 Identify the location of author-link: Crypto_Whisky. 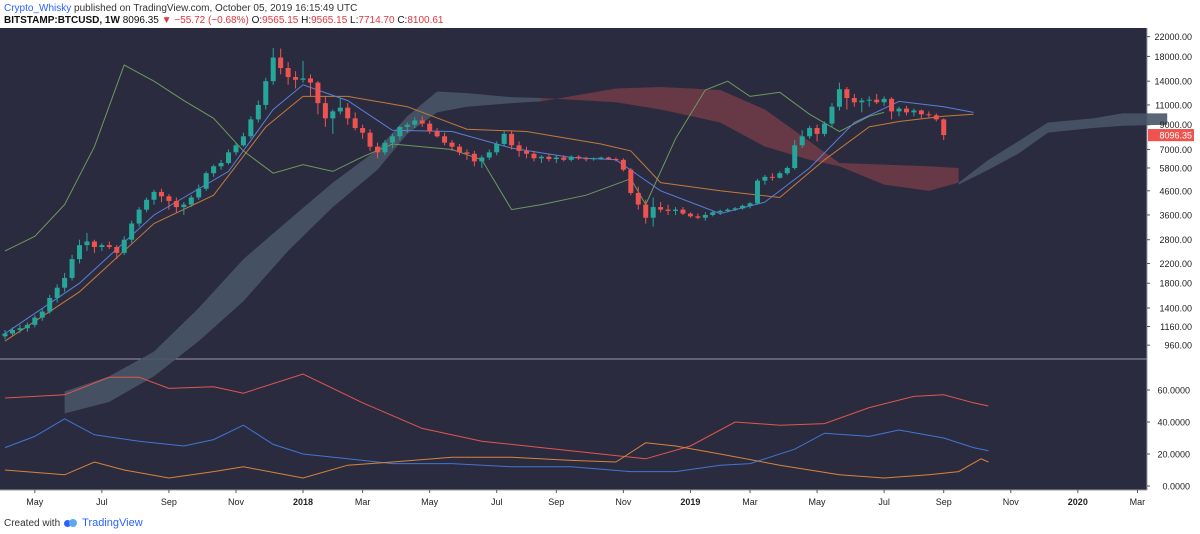
(38, 8).